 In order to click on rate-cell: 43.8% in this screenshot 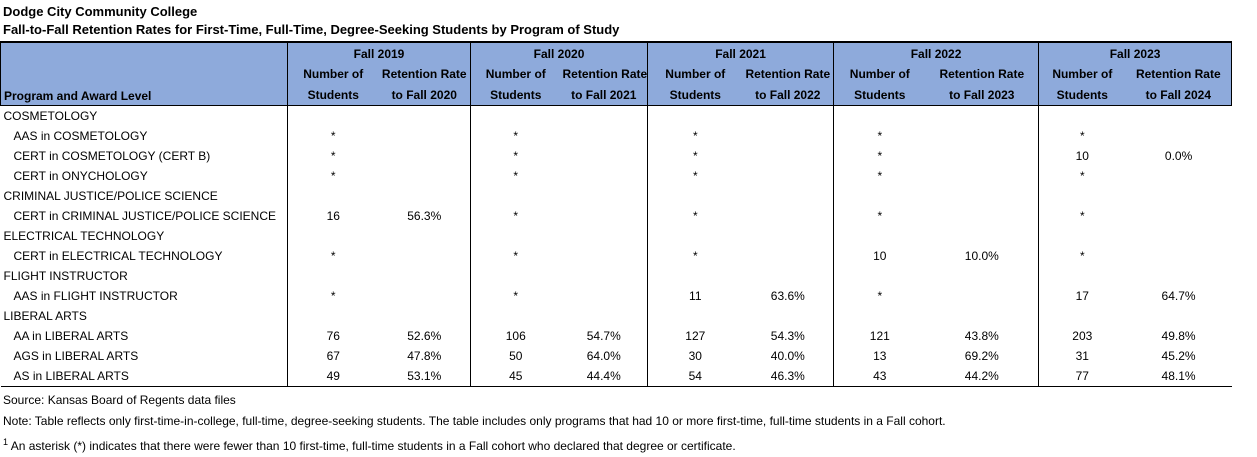, I will do `click(981, 336)`.